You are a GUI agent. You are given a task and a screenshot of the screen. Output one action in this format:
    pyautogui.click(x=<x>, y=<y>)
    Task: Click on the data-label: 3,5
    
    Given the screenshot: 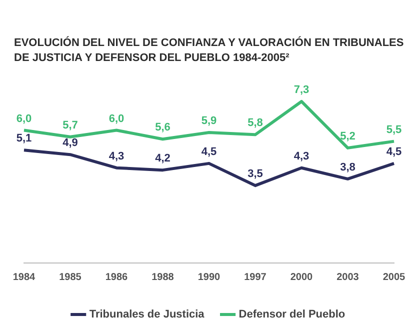 What is the action you would take?
    pyautogui.click(x=255, y=174)
    